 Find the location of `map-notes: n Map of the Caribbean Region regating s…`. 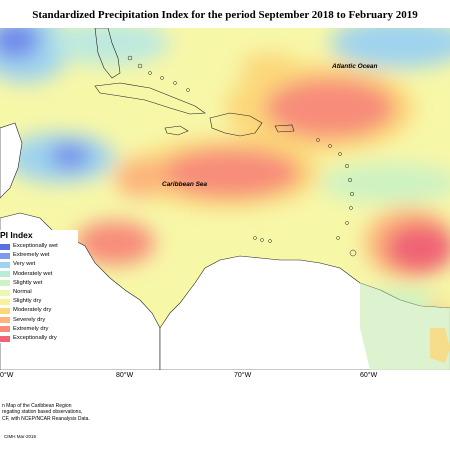

map-notes: n Map of the Caribbean Region regating s… is located at coordinates (46, 412).